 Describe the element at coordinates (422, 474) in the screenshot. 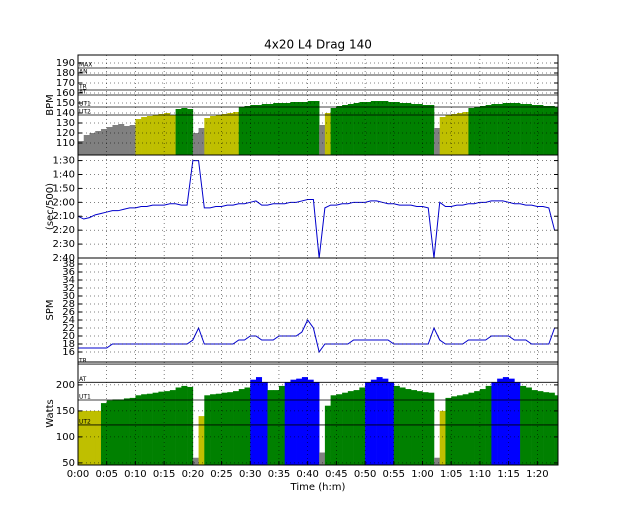

I see `x-tick-label: 1:00` at that location.